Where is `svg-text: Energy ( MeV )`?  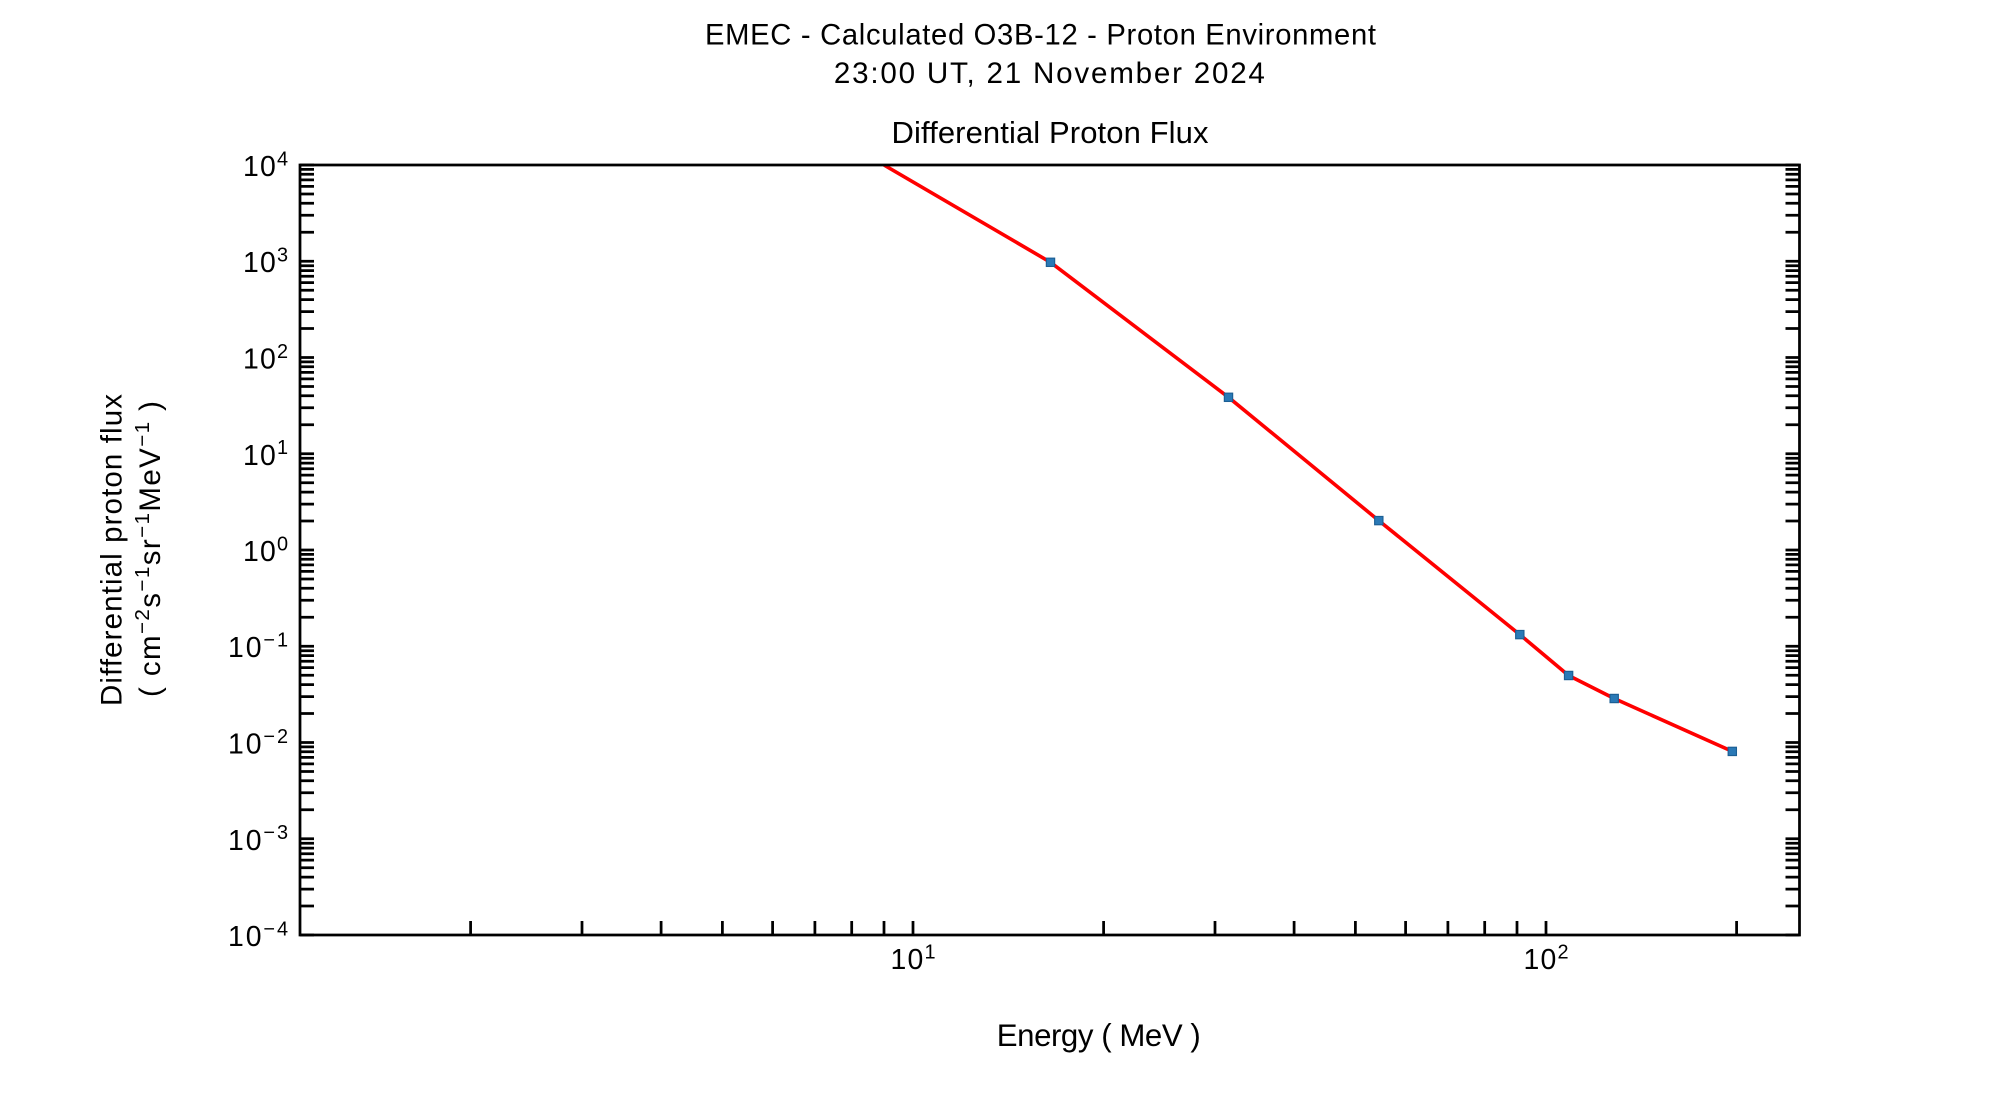 svg-text: Energy ( MeV ) is located at coordinates (1099, 1035).